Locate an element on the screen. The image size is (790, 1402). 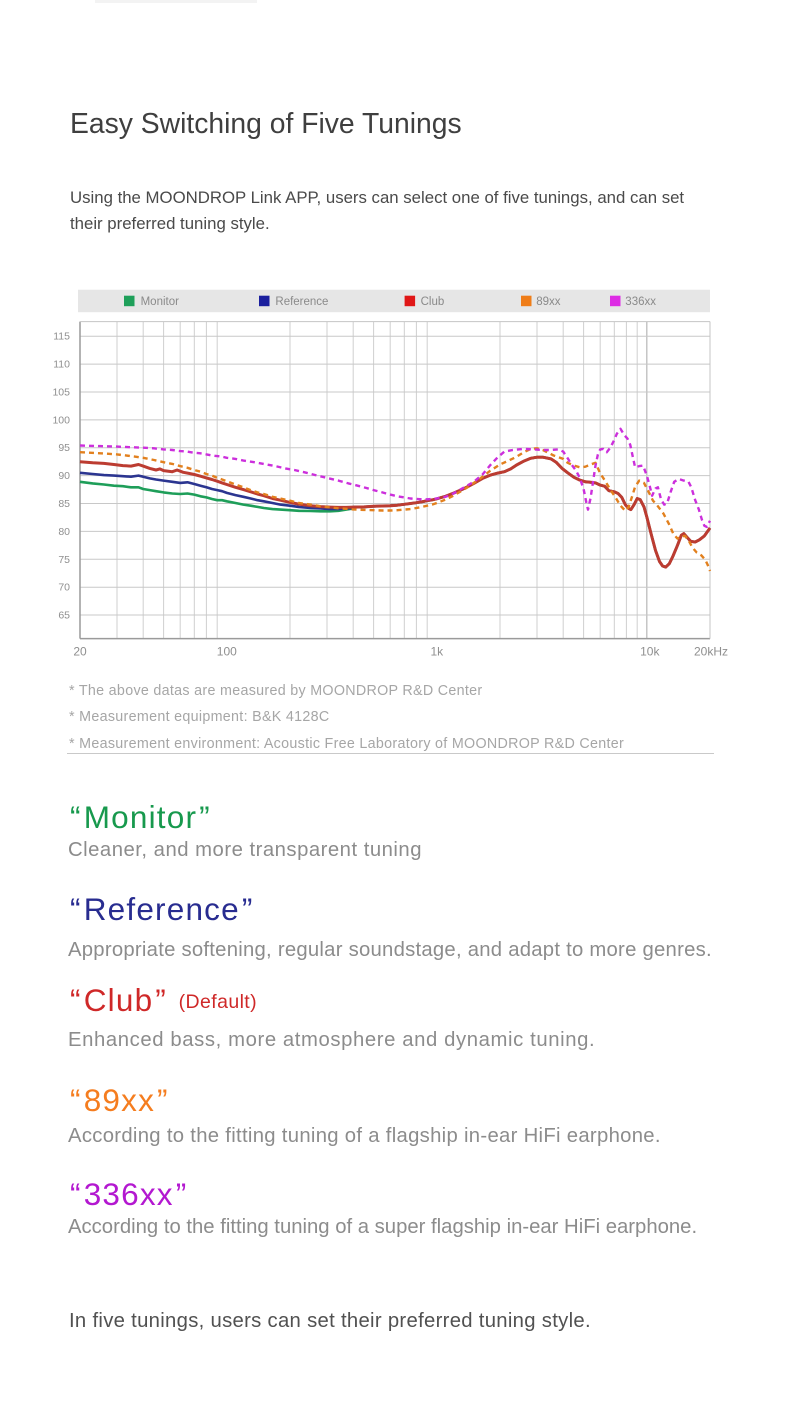
svg-text: 20kHz is located at coordinates (711, 652).